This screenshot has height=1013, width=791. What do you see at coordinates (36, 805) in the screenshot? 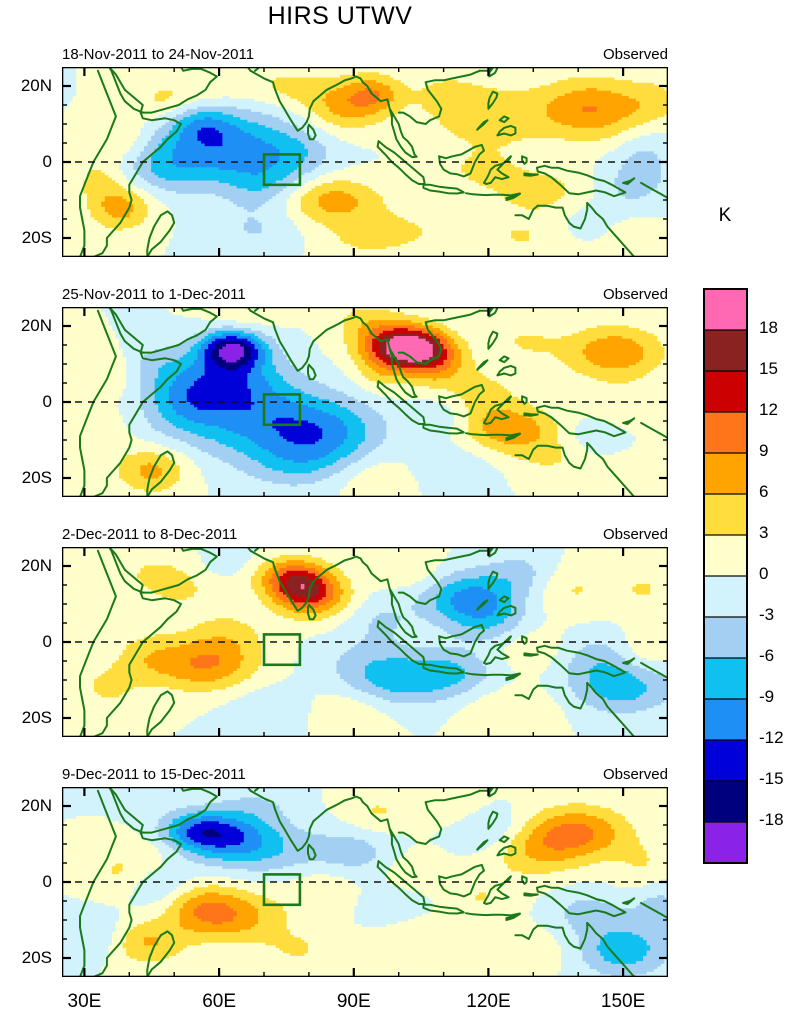
I see `y-axis-label-20n-panel4: 20N` at bounding box center [36, 805].